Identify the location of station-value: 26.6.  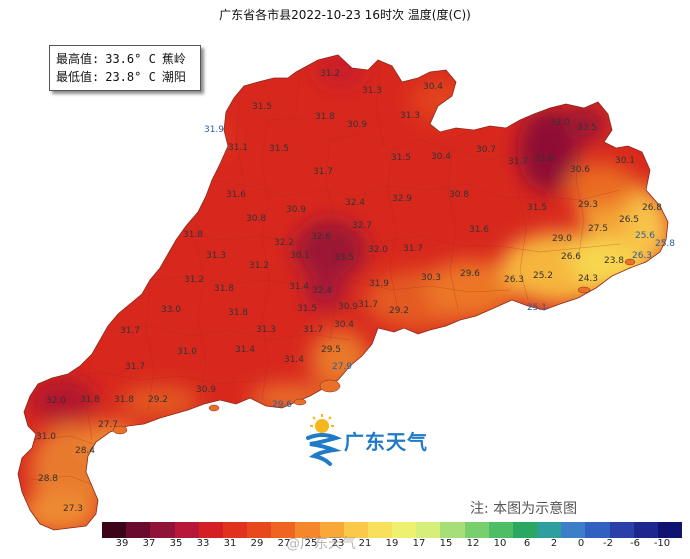
(571, 257).